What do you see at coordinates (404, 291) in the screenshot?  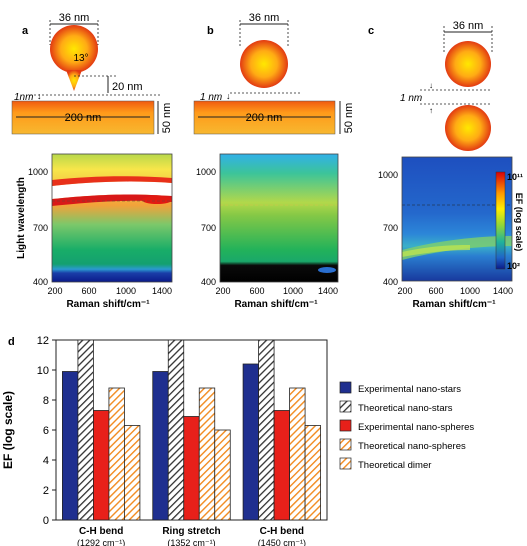 I see `tick-x-c-200: 200` at bounding box center [404, 291].